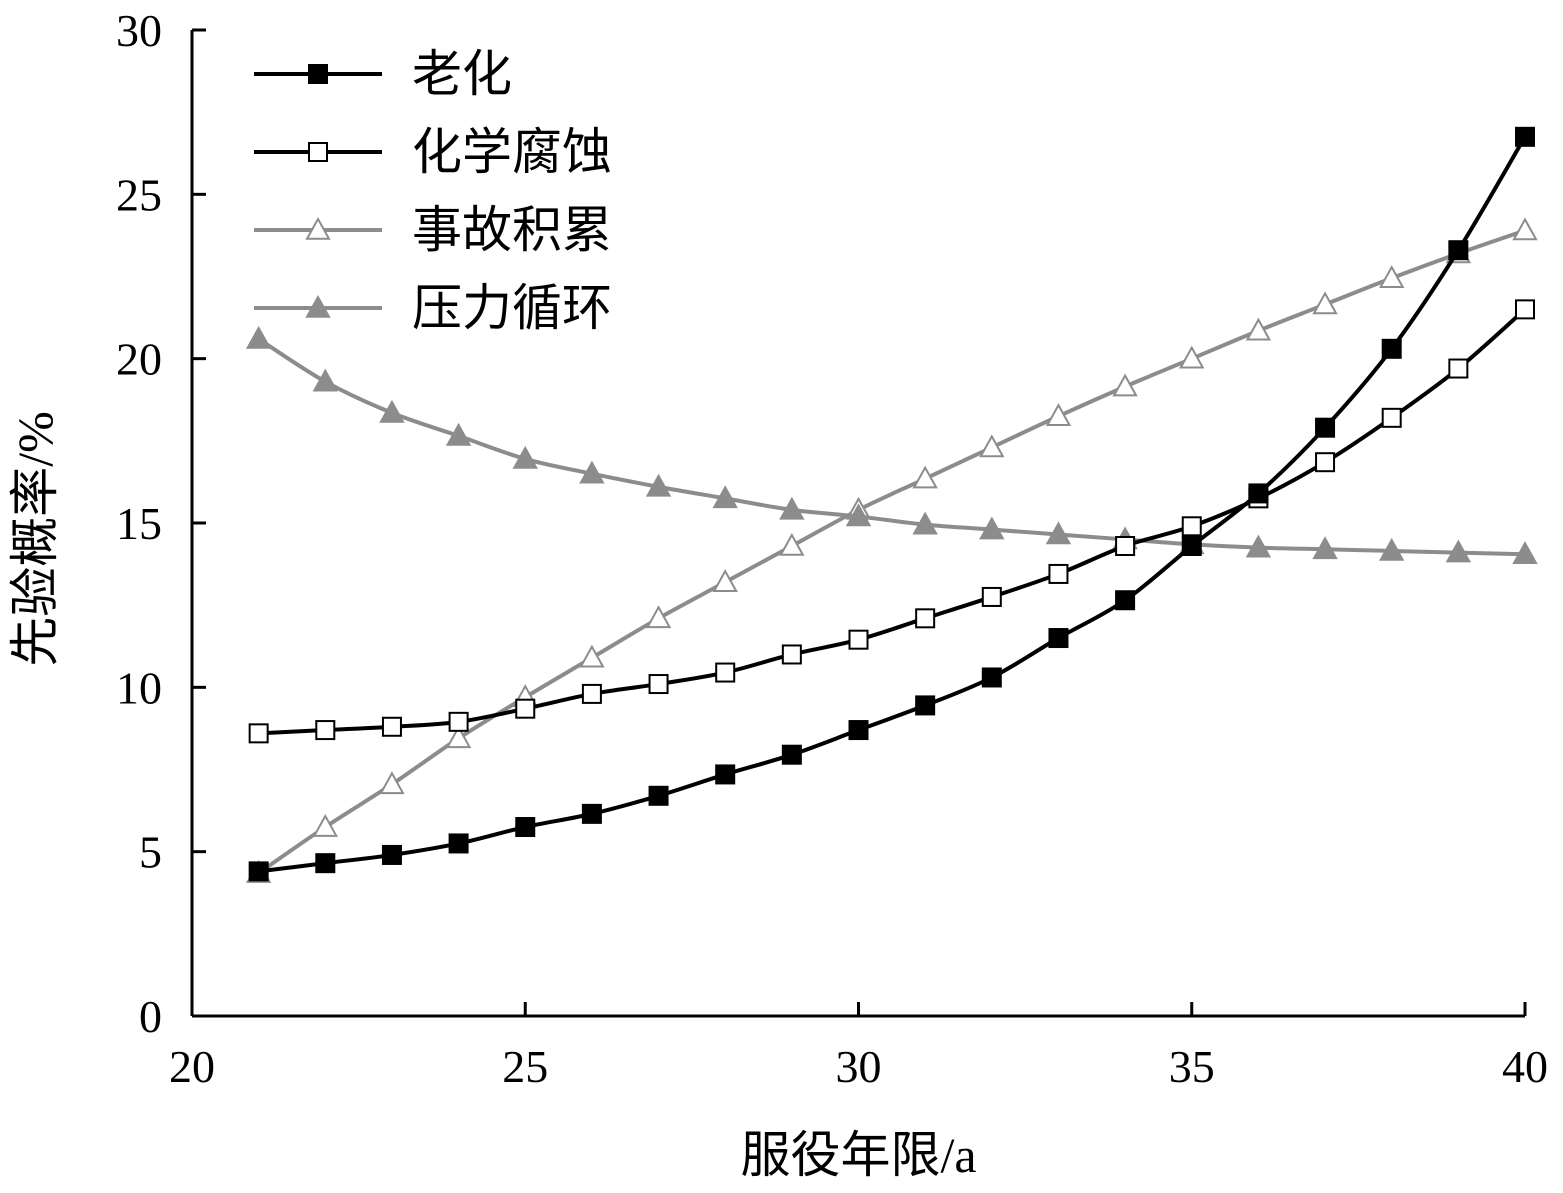  Describe the element at coordinates (859, 1066) in the screenshot. I see `x-tick-label: 30` at that location.